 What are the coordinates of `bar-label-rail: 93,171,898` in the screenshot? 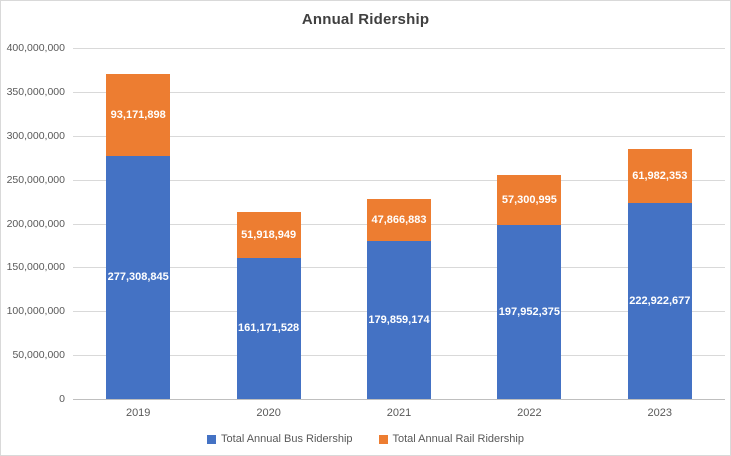 It's located at (138, 114).